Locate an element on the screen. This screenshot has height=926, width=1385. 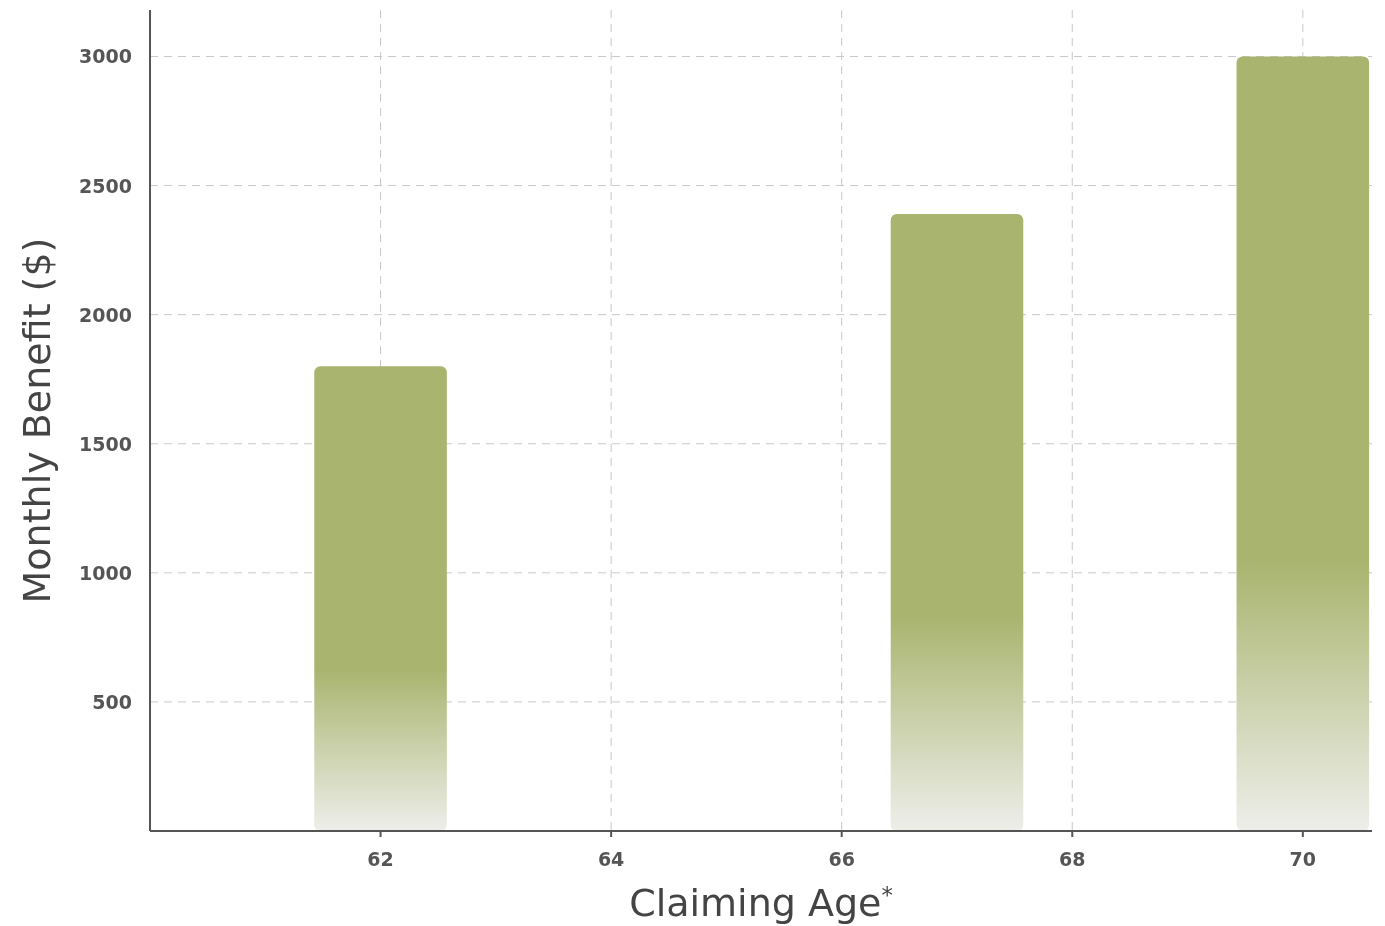
x-tick-label: 70 is located at coordinates (1303, 859).